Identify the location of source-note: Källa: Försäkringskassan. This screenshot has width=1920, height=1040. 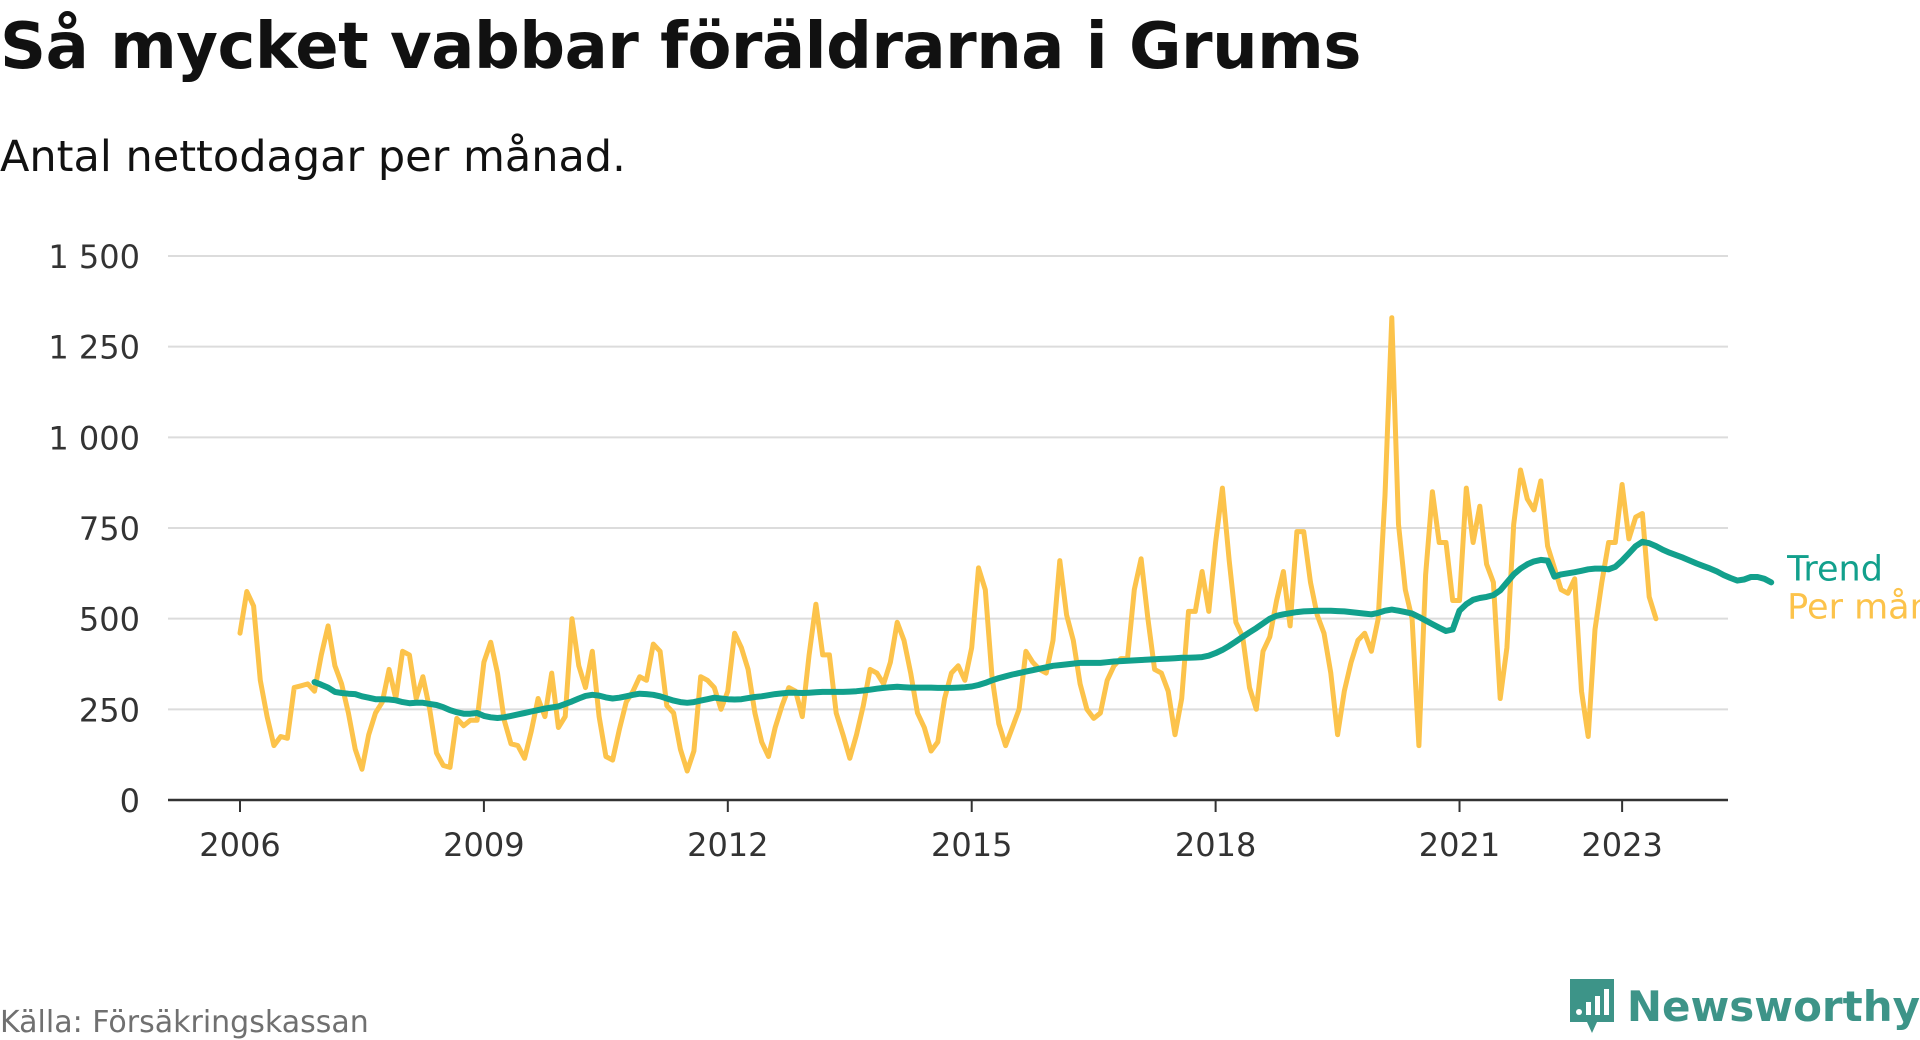
(184, 1022).